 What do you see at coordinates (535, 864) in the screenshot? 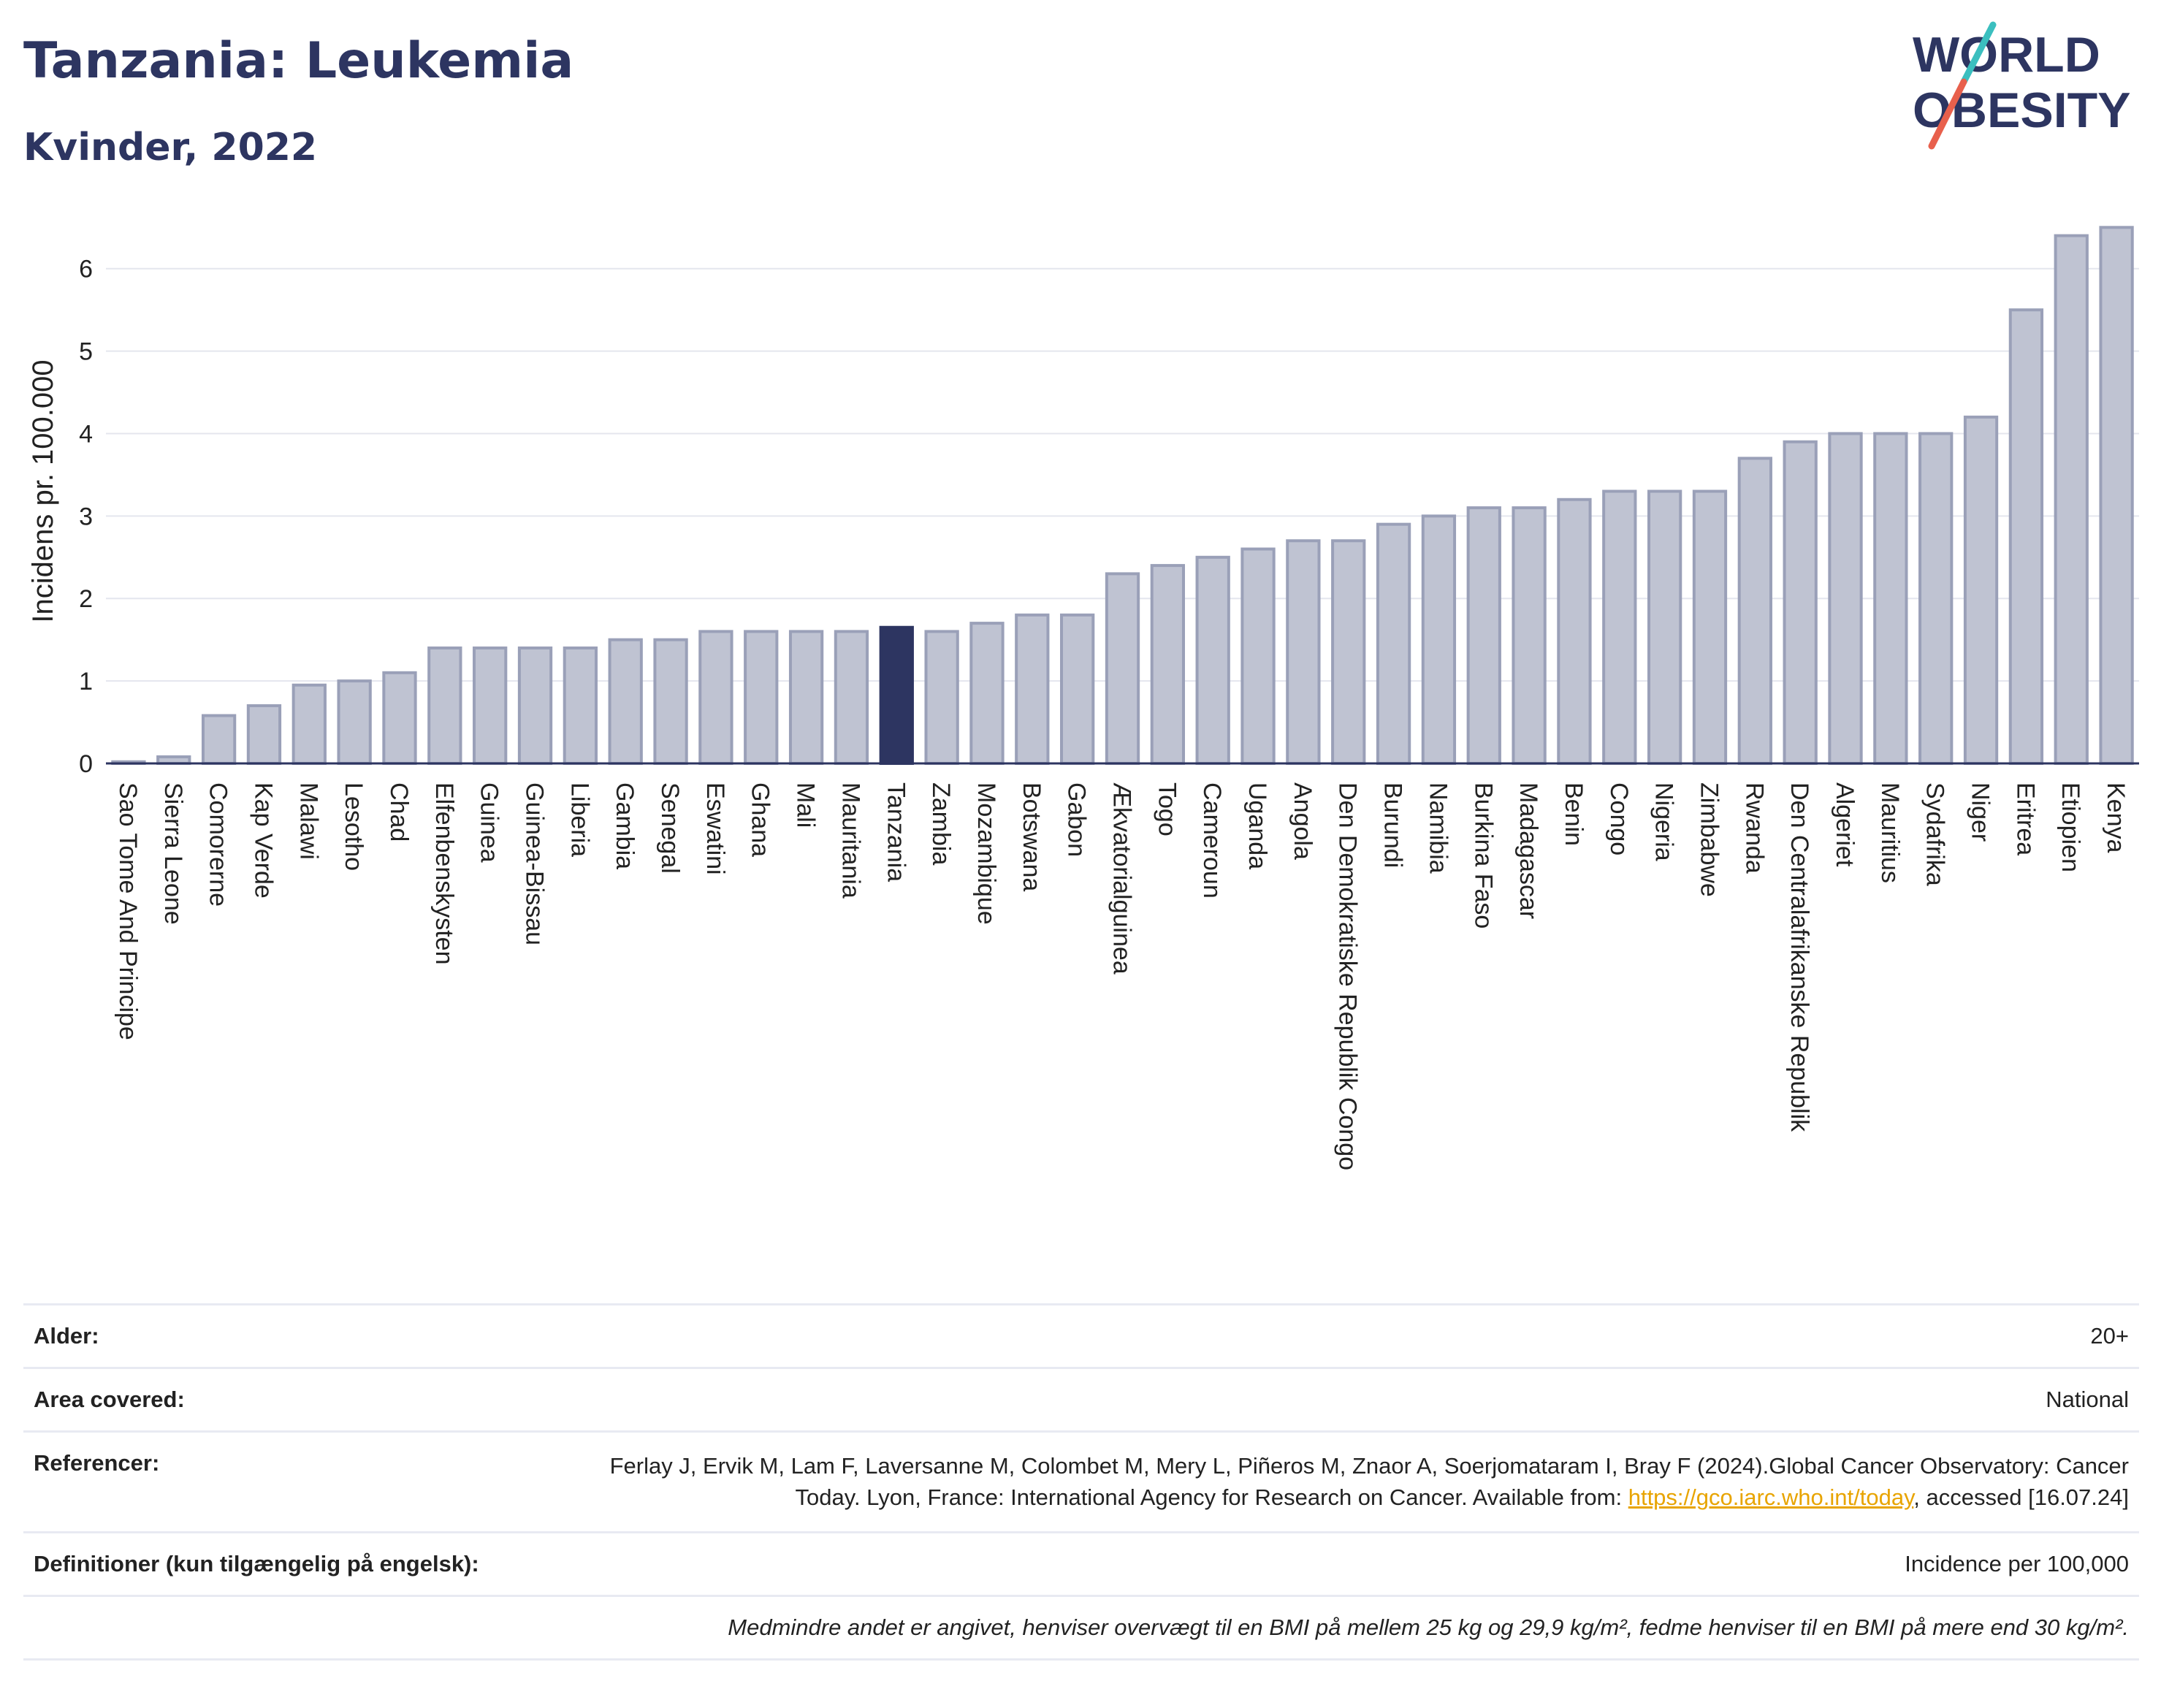
I see `x-tick-label: Guinea-Bissau` at bounding box center [535, 864].